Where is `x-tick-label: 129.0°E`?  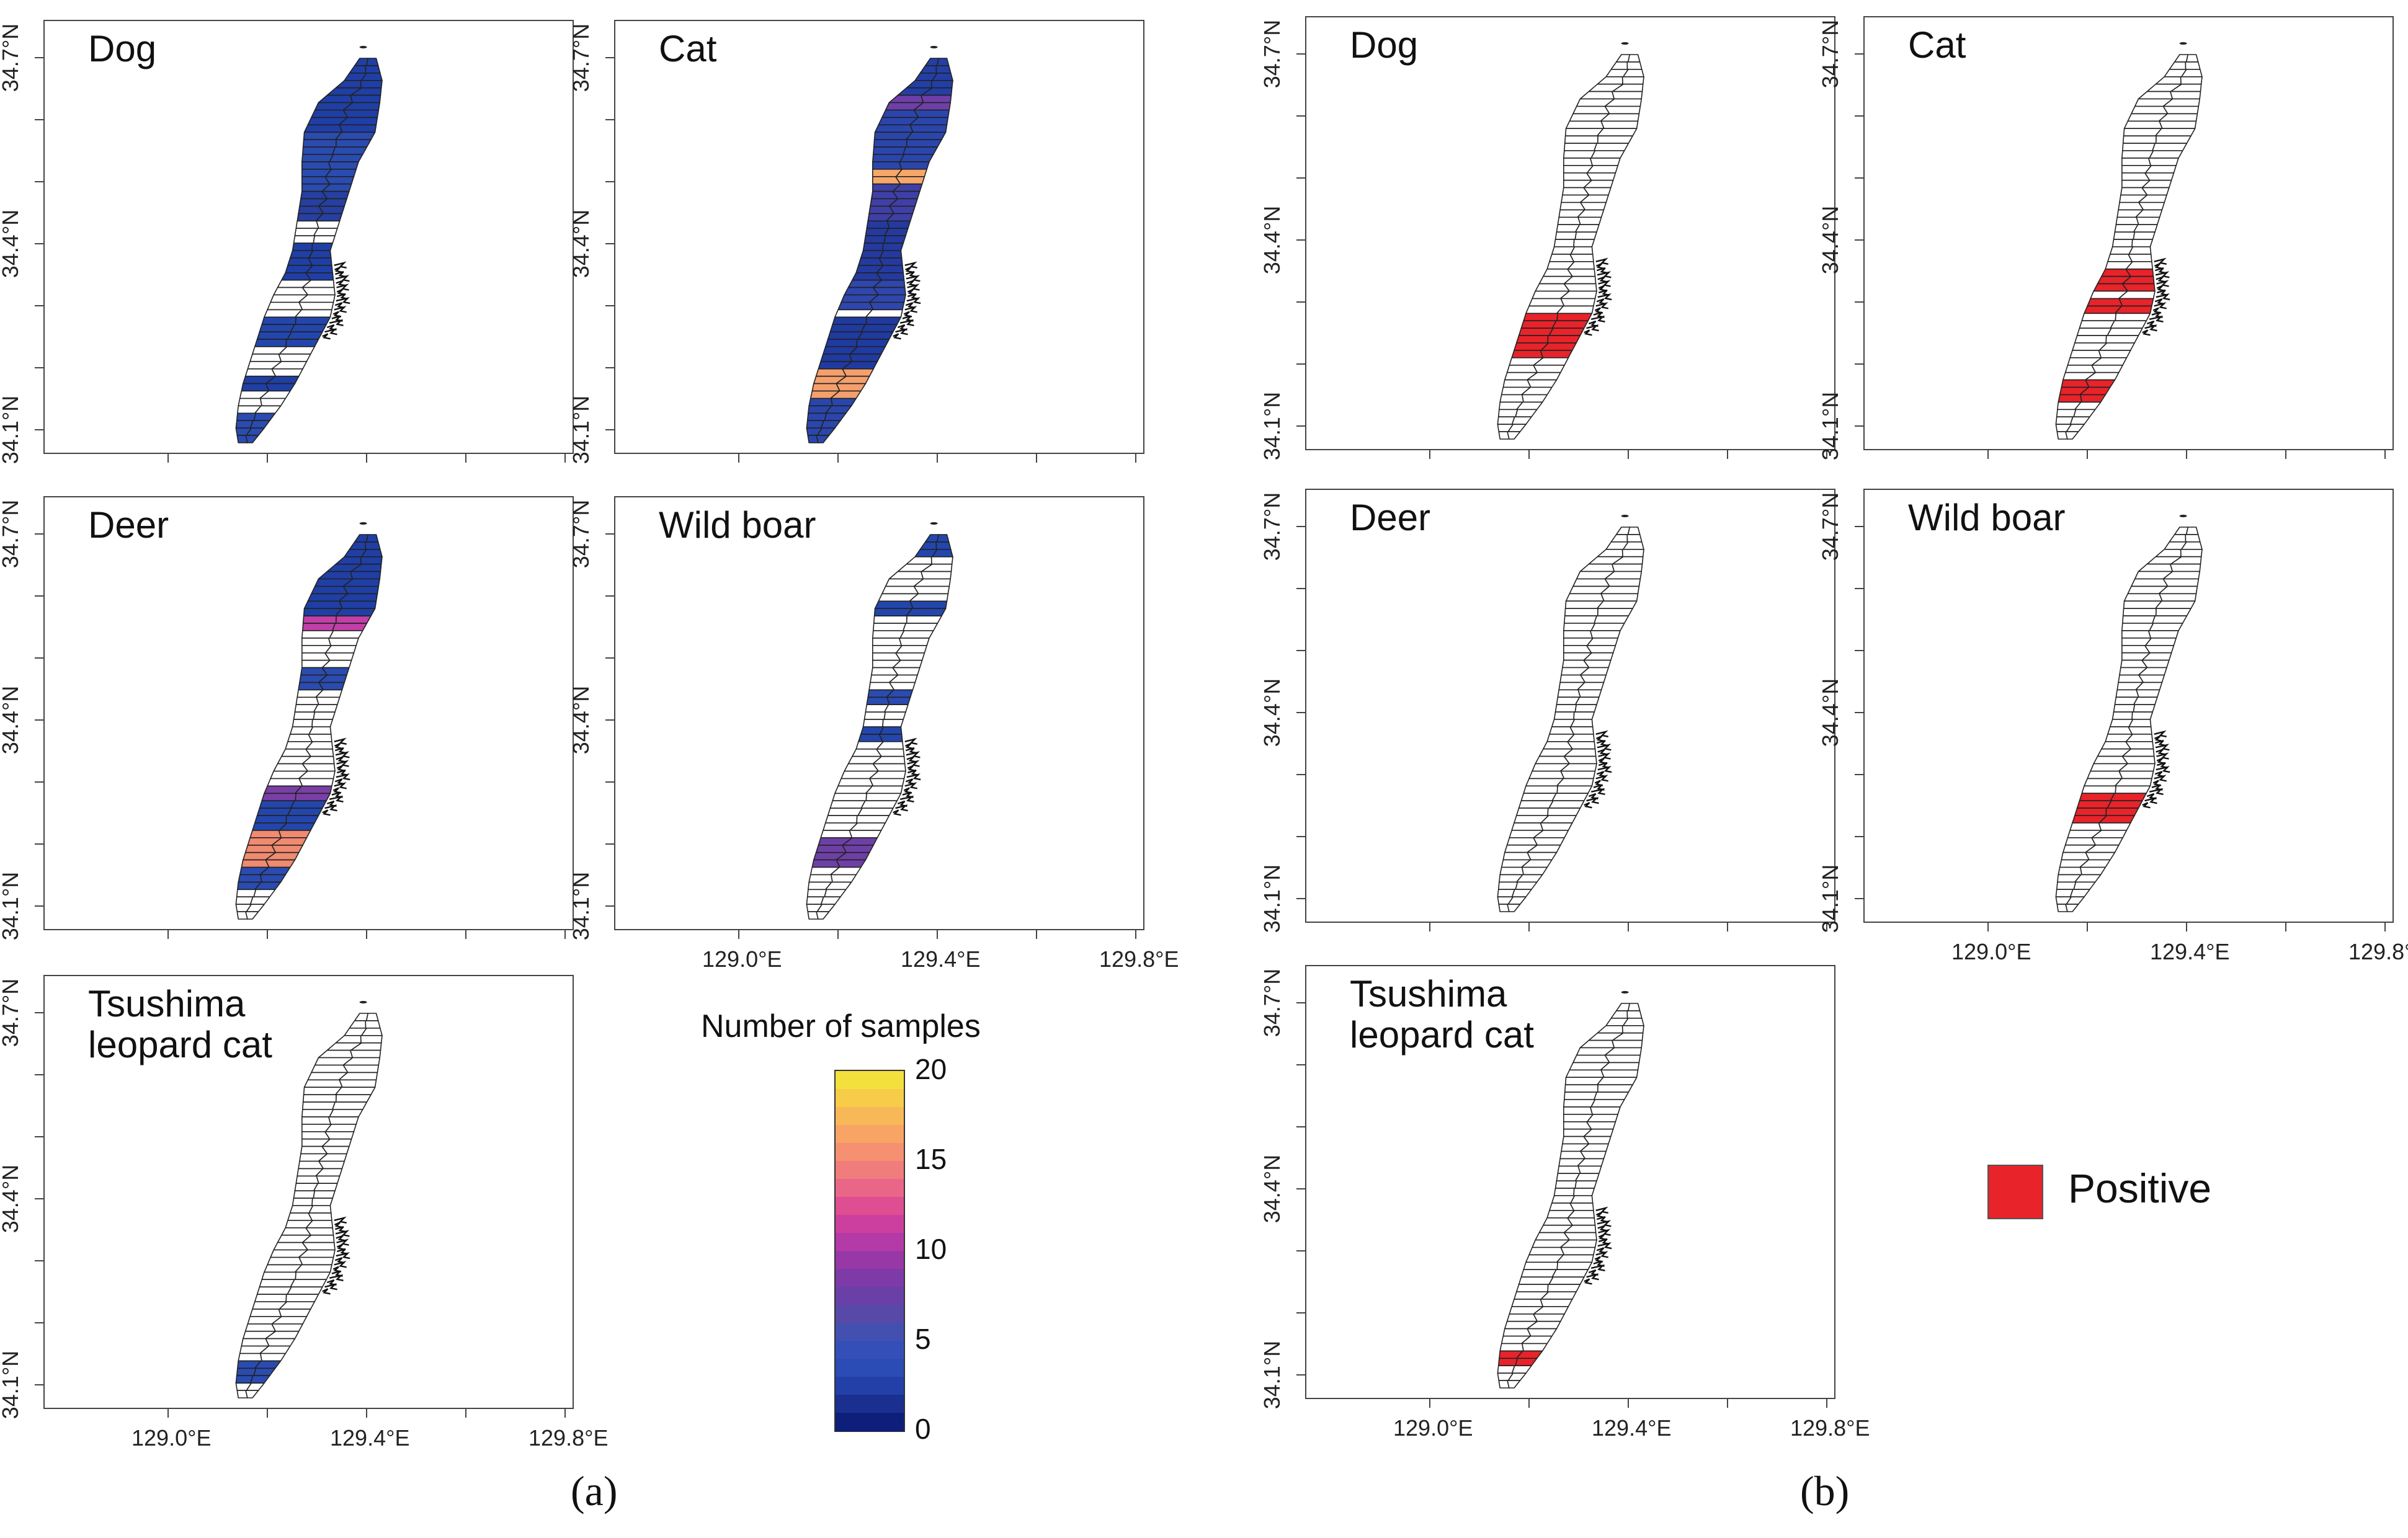 x-tick-label: 129.0°E is located at coordinates (1433, 1428).